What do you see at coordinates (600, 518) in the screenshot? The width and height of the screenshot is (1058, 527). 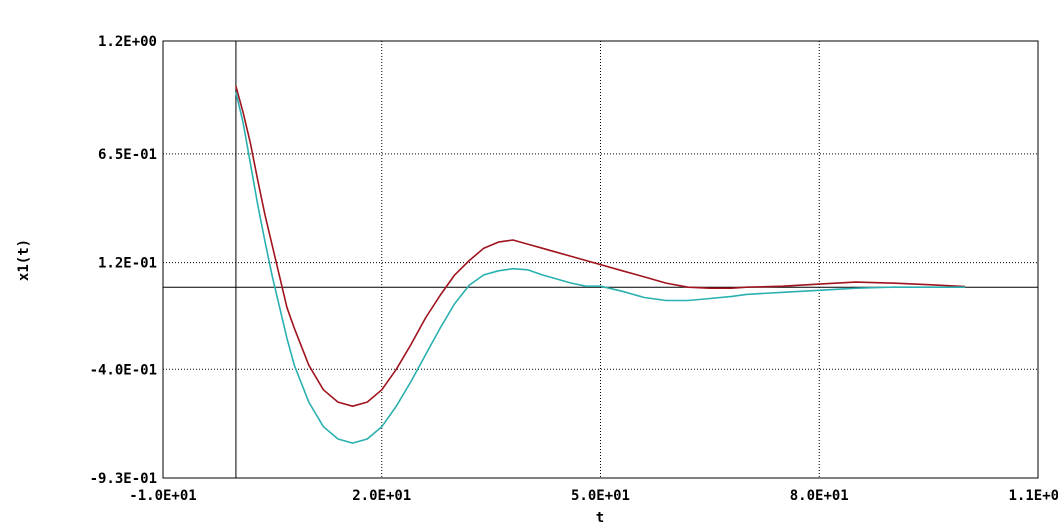 I see `x-axis-label: t` at bounding box center [600, 518].